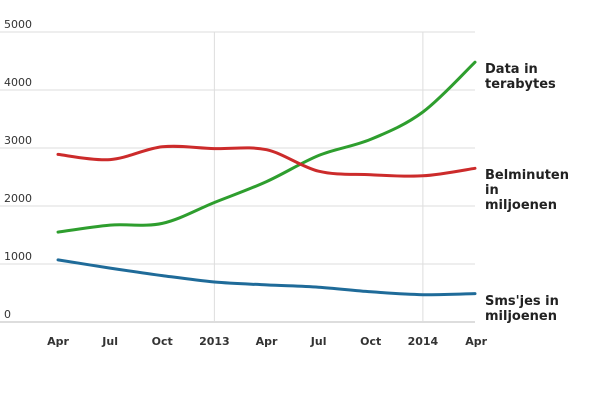 This screenshot has height=400, width=600. Describe the element at coordinates (18, 24) in the screenshot. I see `y-tick-label: 5000` at that location.